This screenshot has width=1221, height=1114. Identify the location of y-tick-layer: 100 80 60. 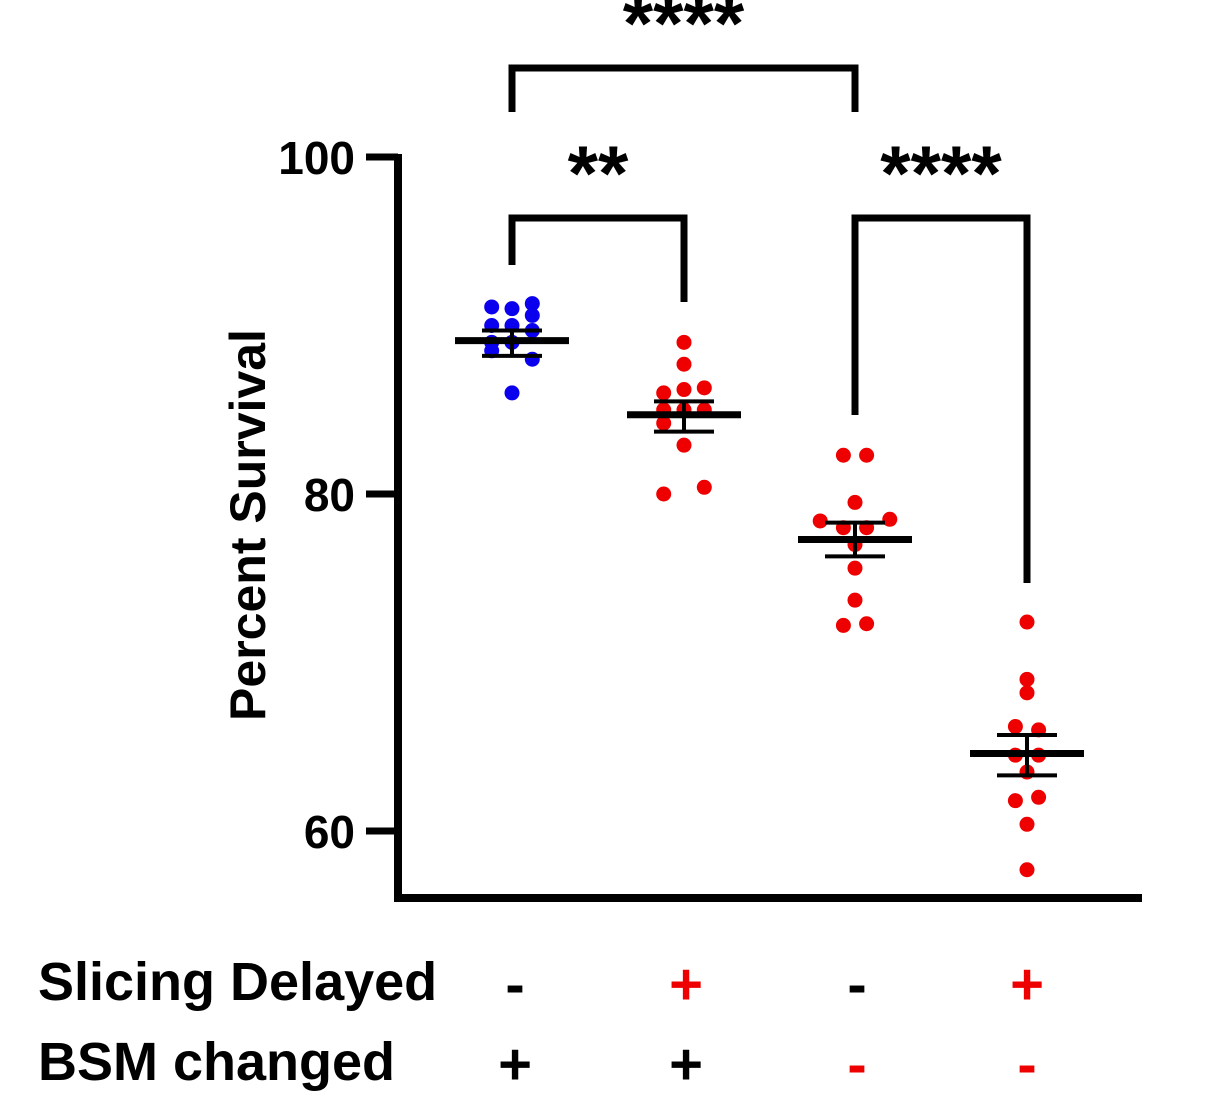
(338, 495).